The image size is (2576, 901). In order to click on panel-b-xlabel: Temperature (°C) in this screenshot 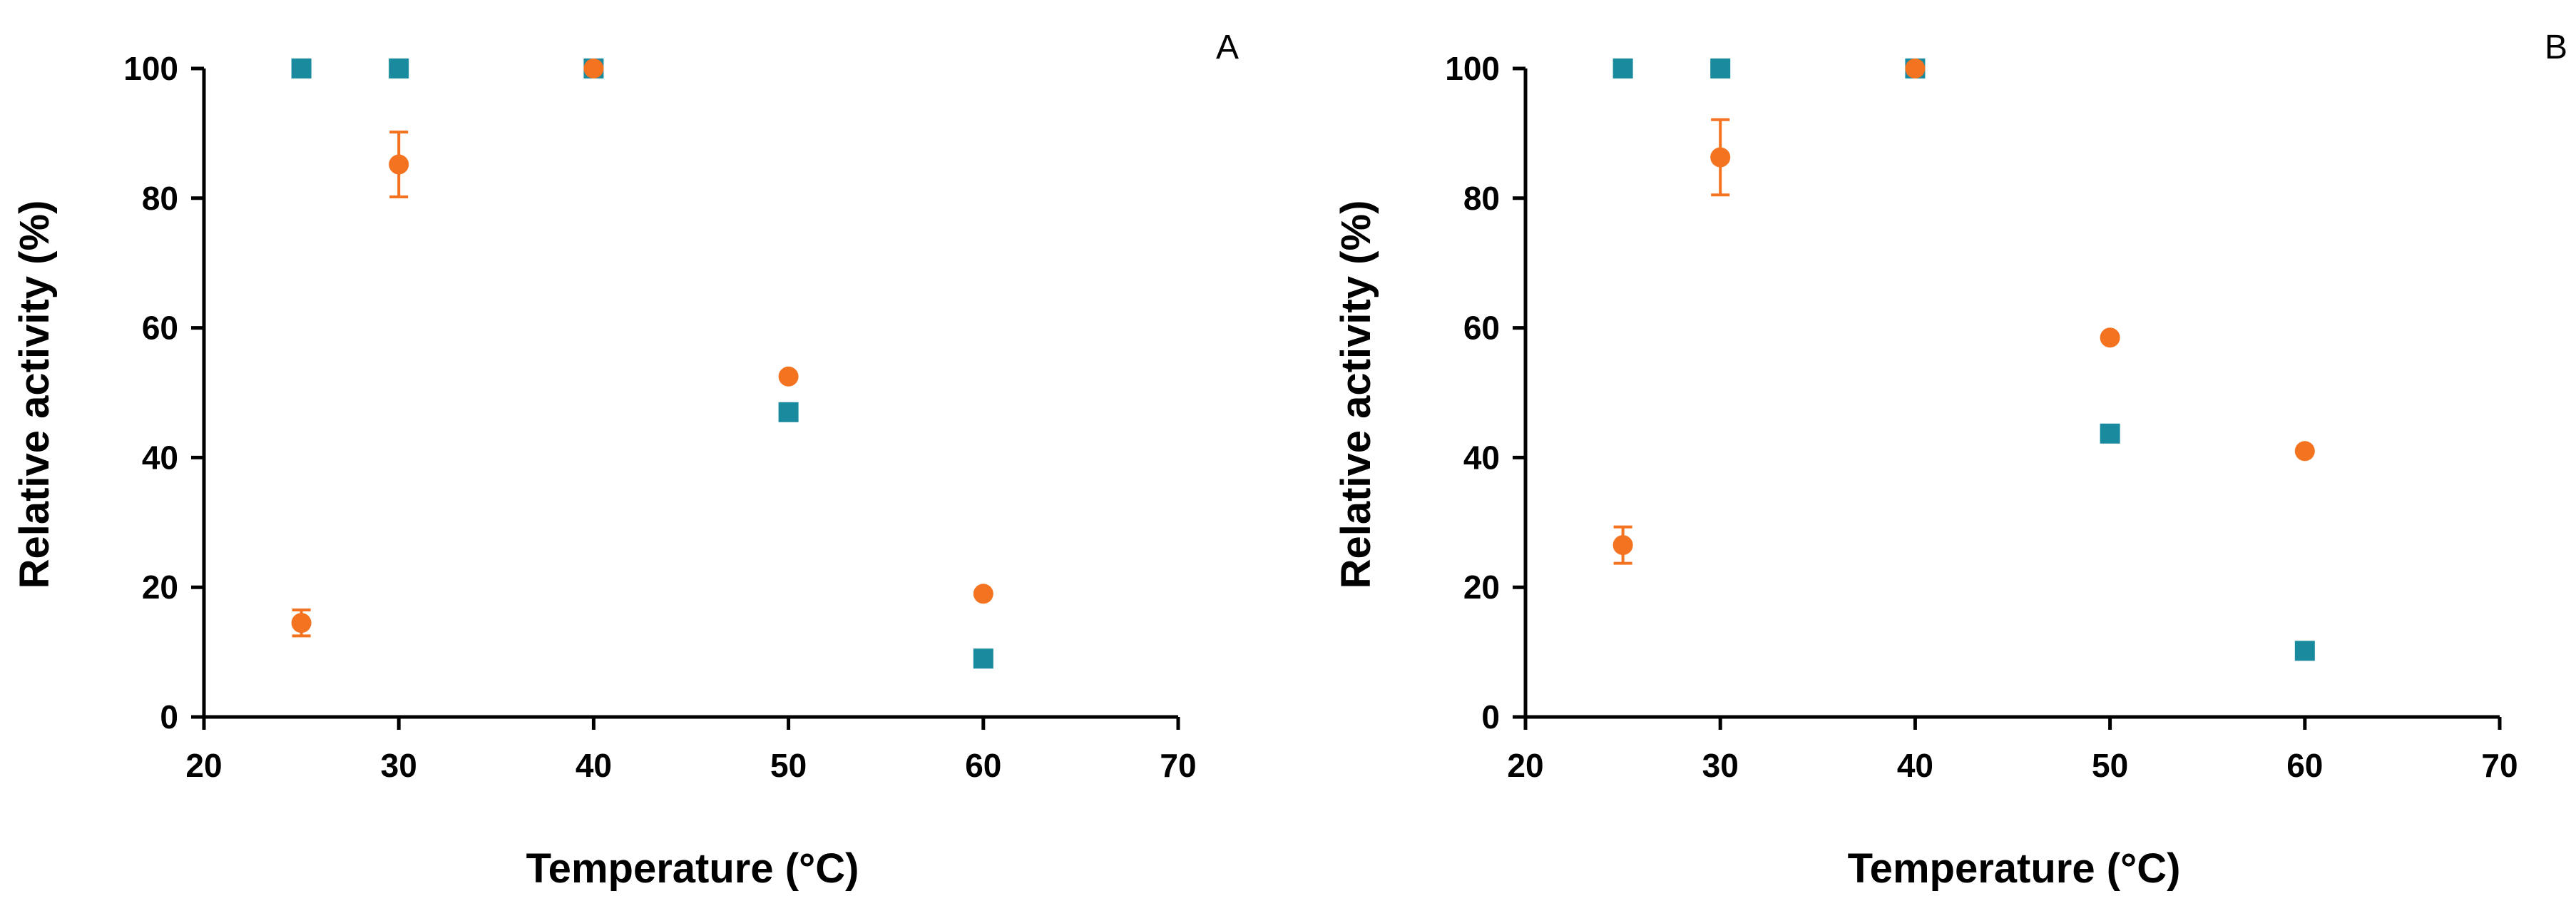, I will do `click(2015, 868)`.